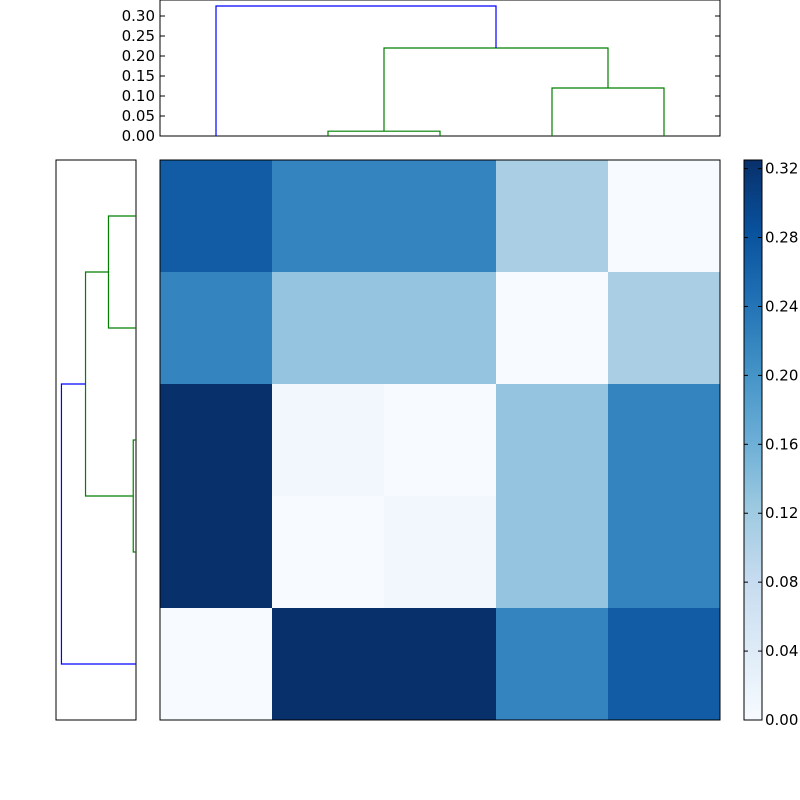  Describe the element at coordinates (552, 552) in the screenshot. I see `heatmap-cell-r3-c3` at that location.